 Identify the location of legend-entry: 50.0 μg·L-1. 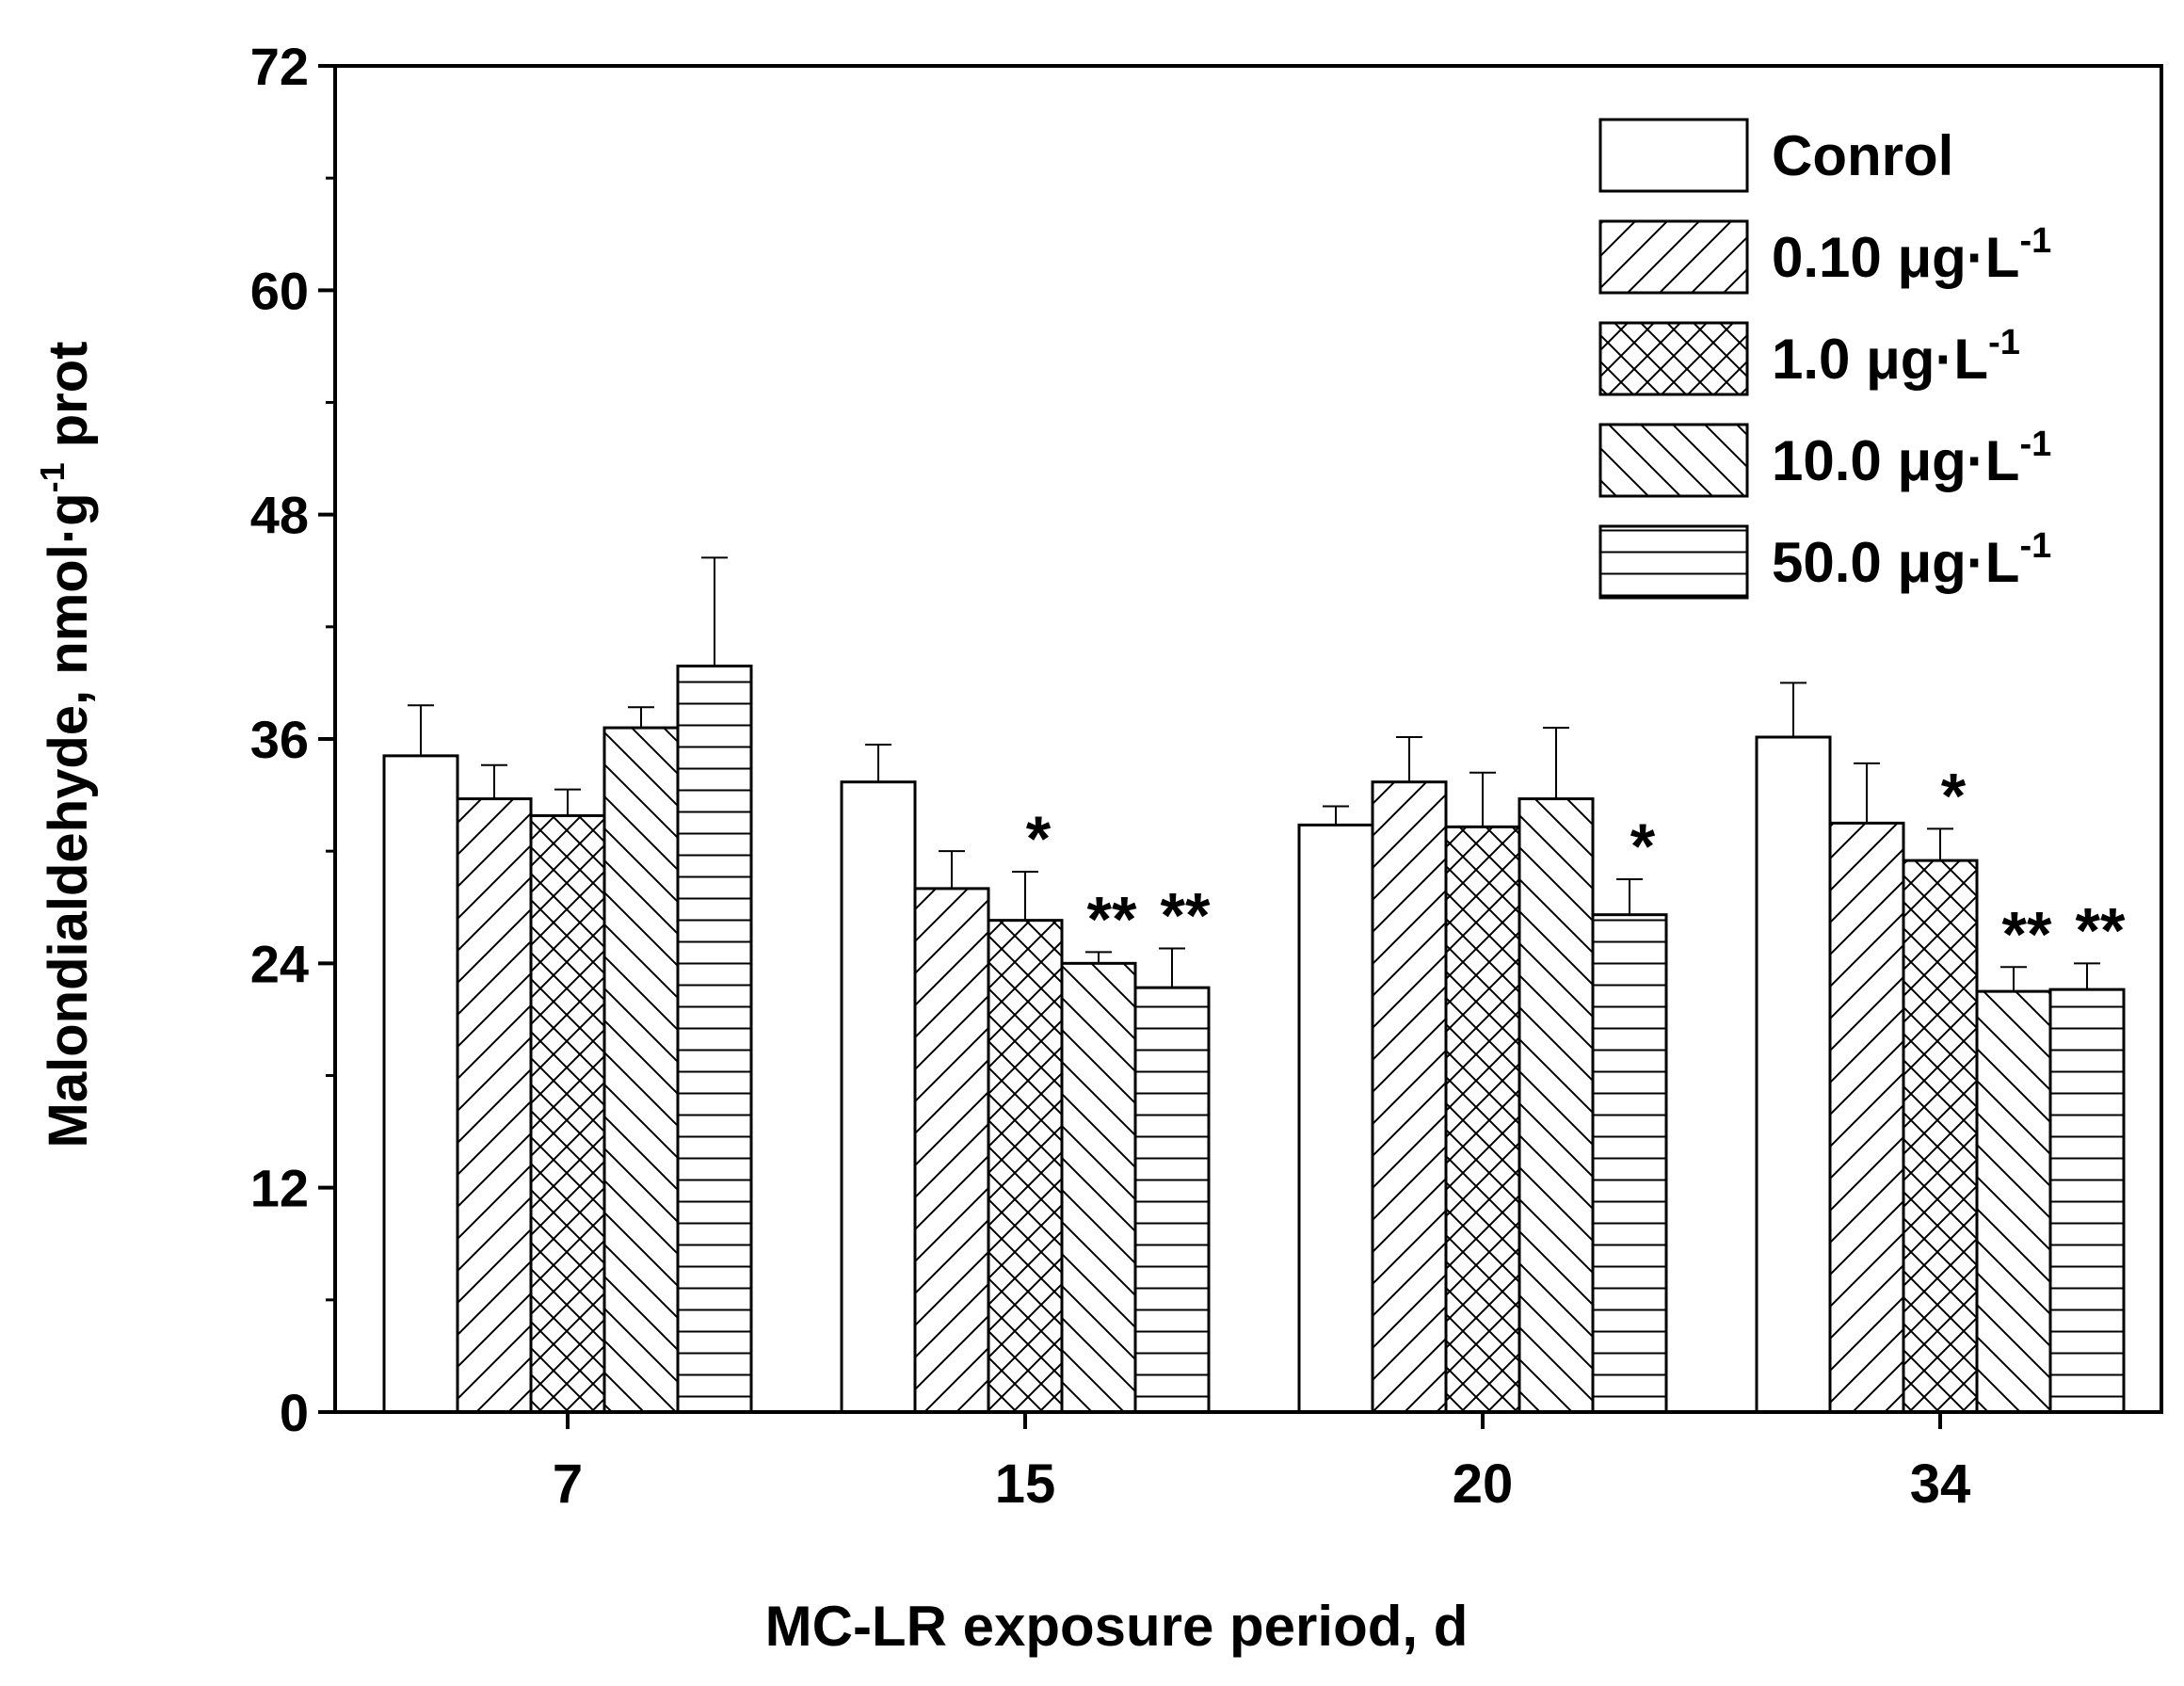
(1824, 562).